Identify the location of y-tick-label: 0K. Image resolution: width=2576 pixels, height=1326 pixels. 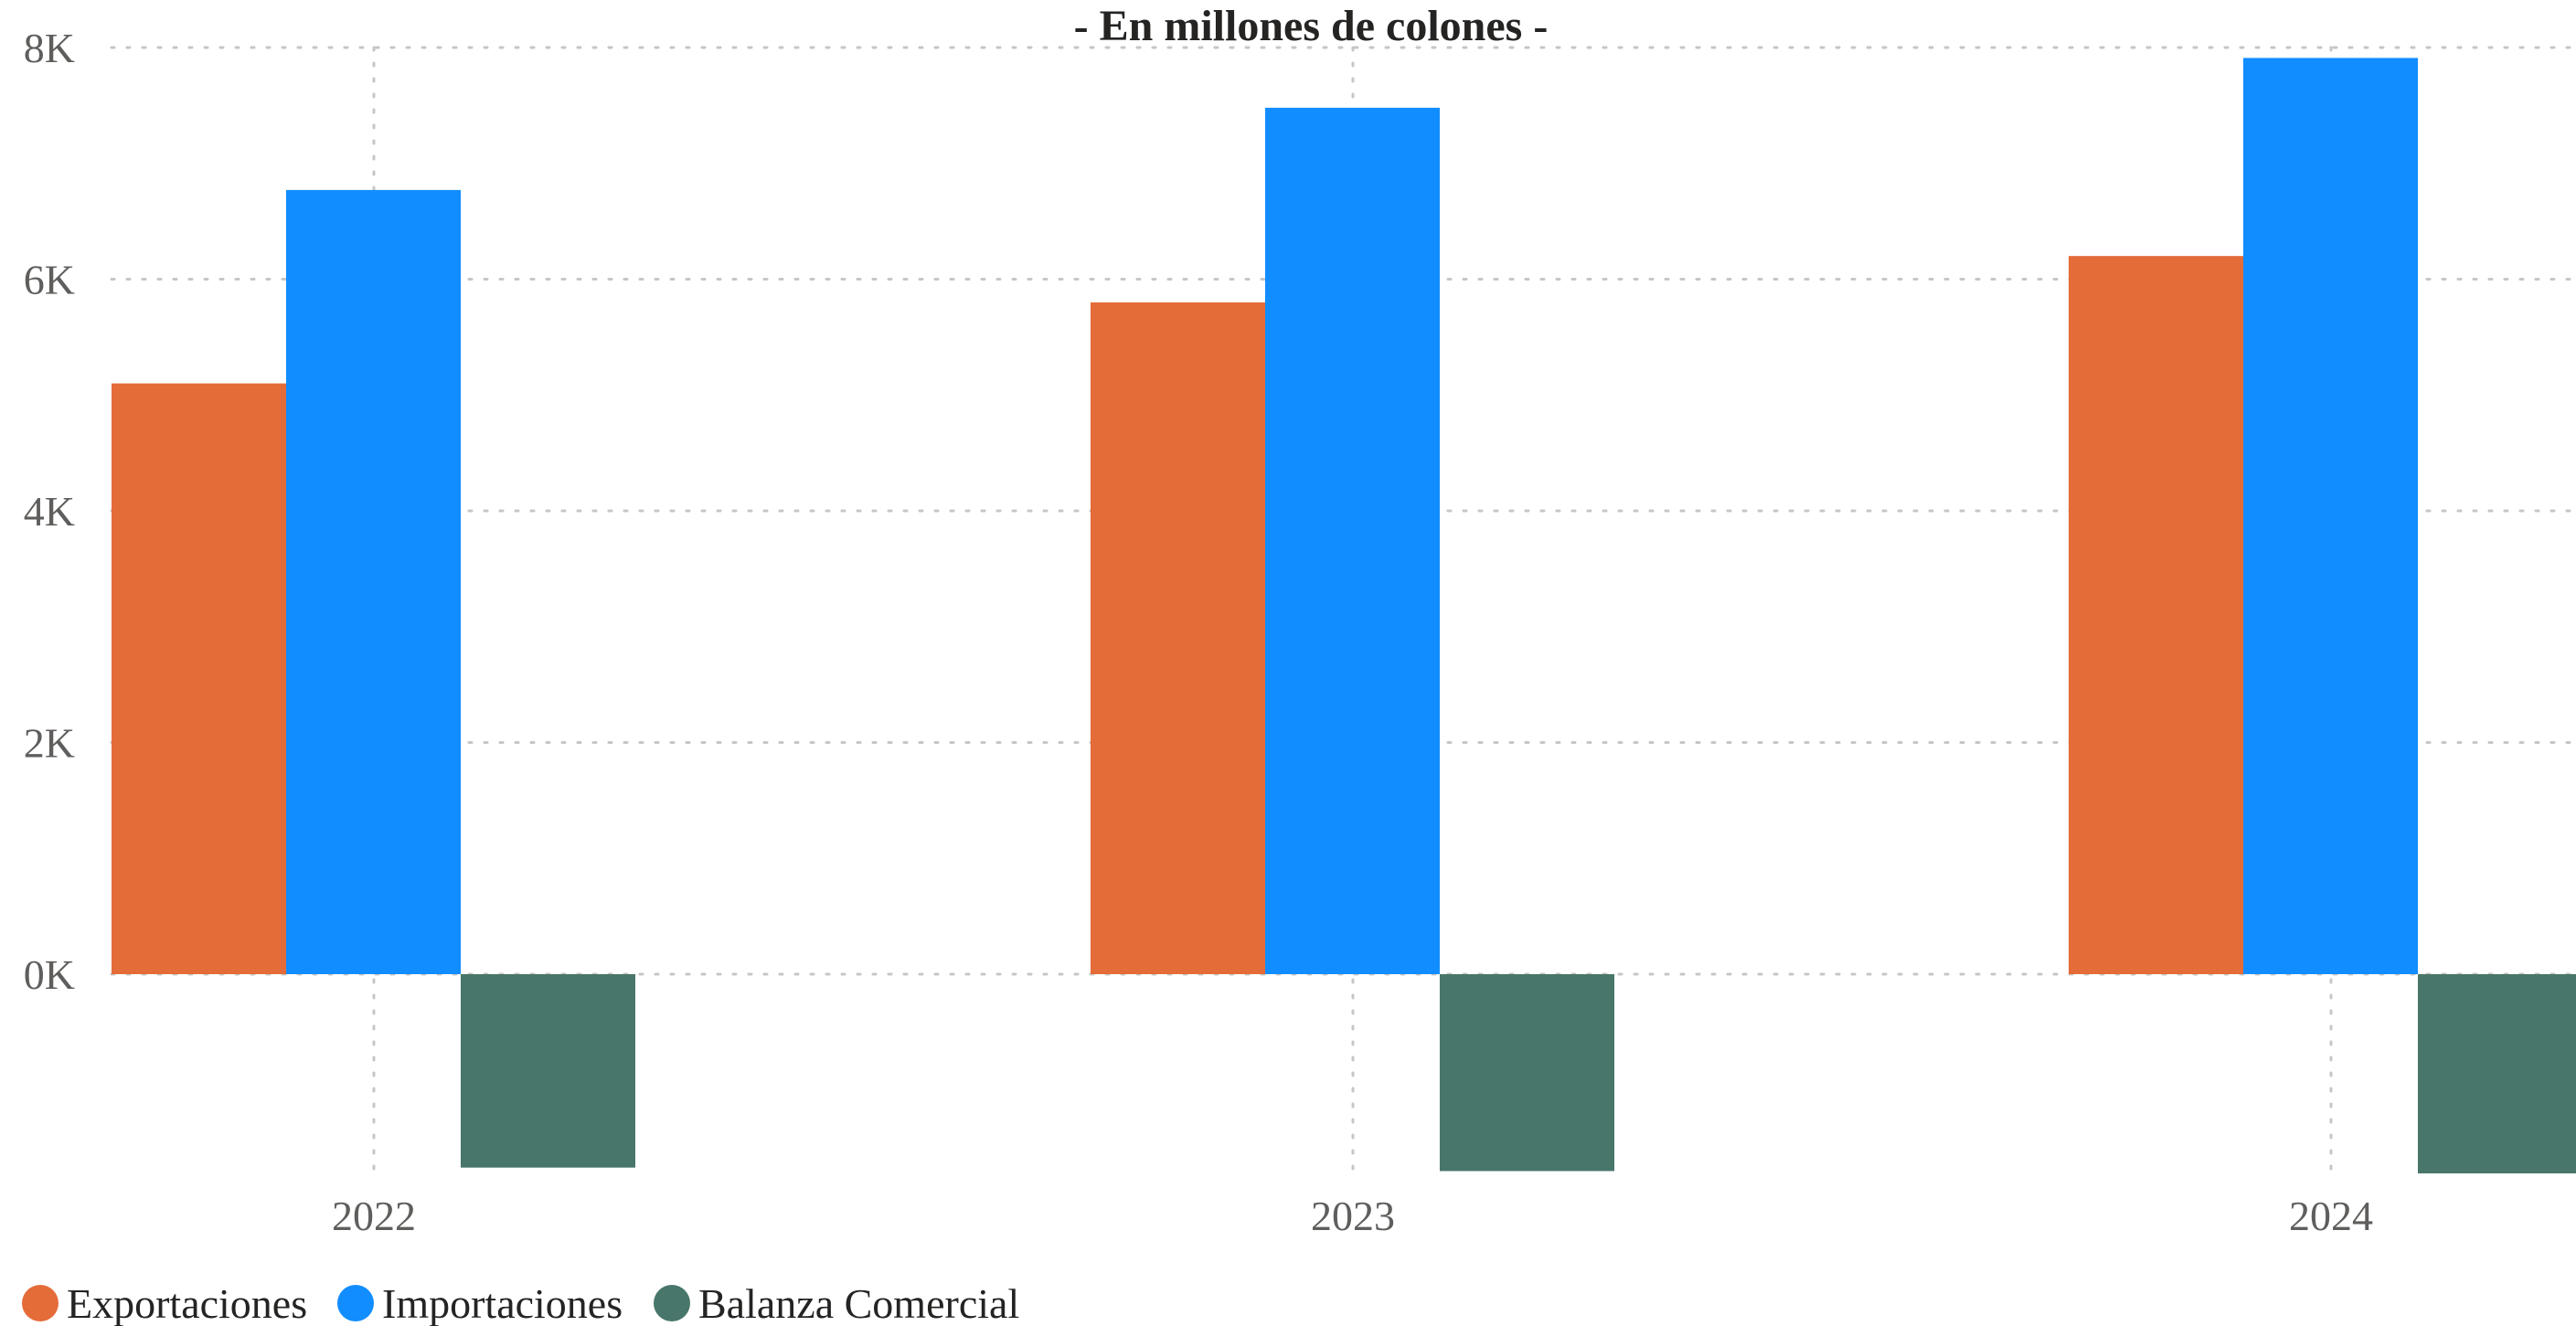
(49, 975).